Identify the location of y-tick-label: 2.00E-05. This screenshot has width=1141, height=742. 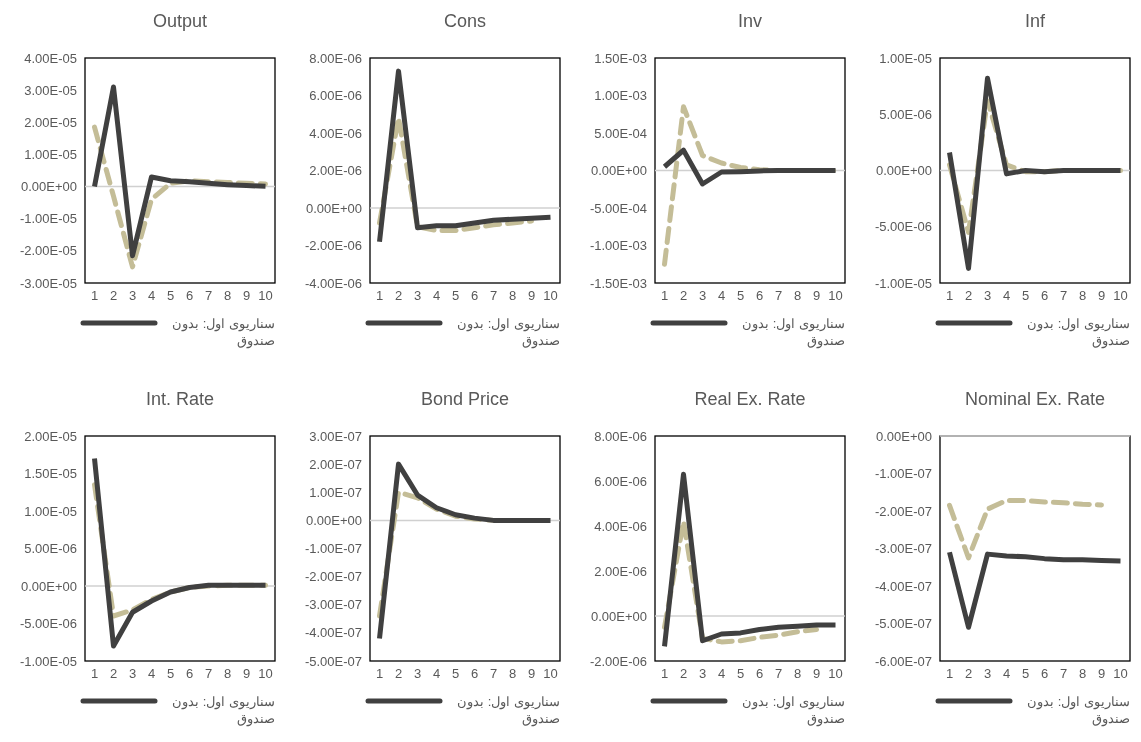
(50, 122).